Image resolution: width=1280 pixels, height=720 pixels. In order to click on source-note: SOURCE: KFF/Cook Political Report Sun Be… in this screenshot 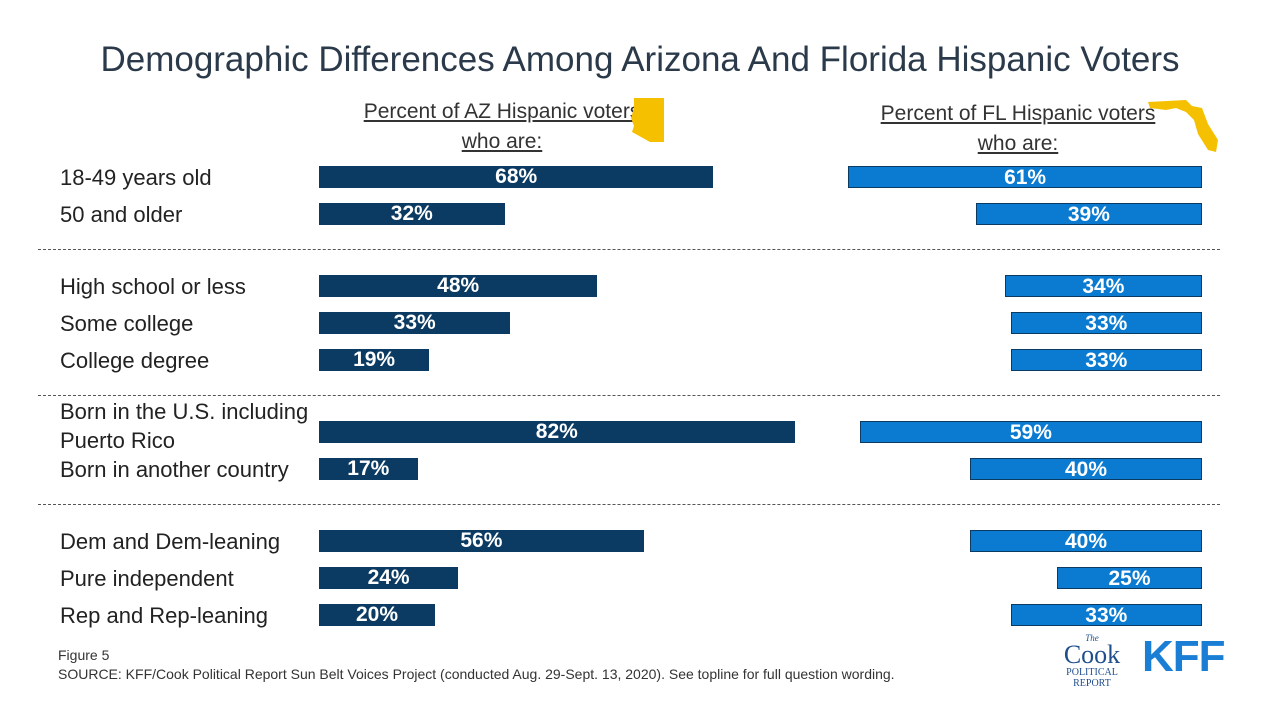, I will do `click(476, 674)`.